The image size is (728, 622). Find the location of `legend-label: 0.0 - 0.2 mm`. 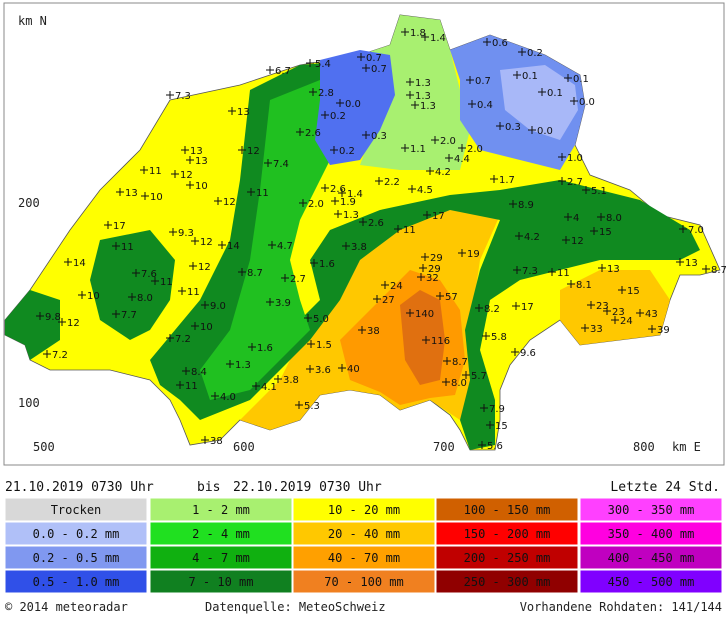

legend-label: 0.0 - 0.2 mm is located at coordinates (76, 534).